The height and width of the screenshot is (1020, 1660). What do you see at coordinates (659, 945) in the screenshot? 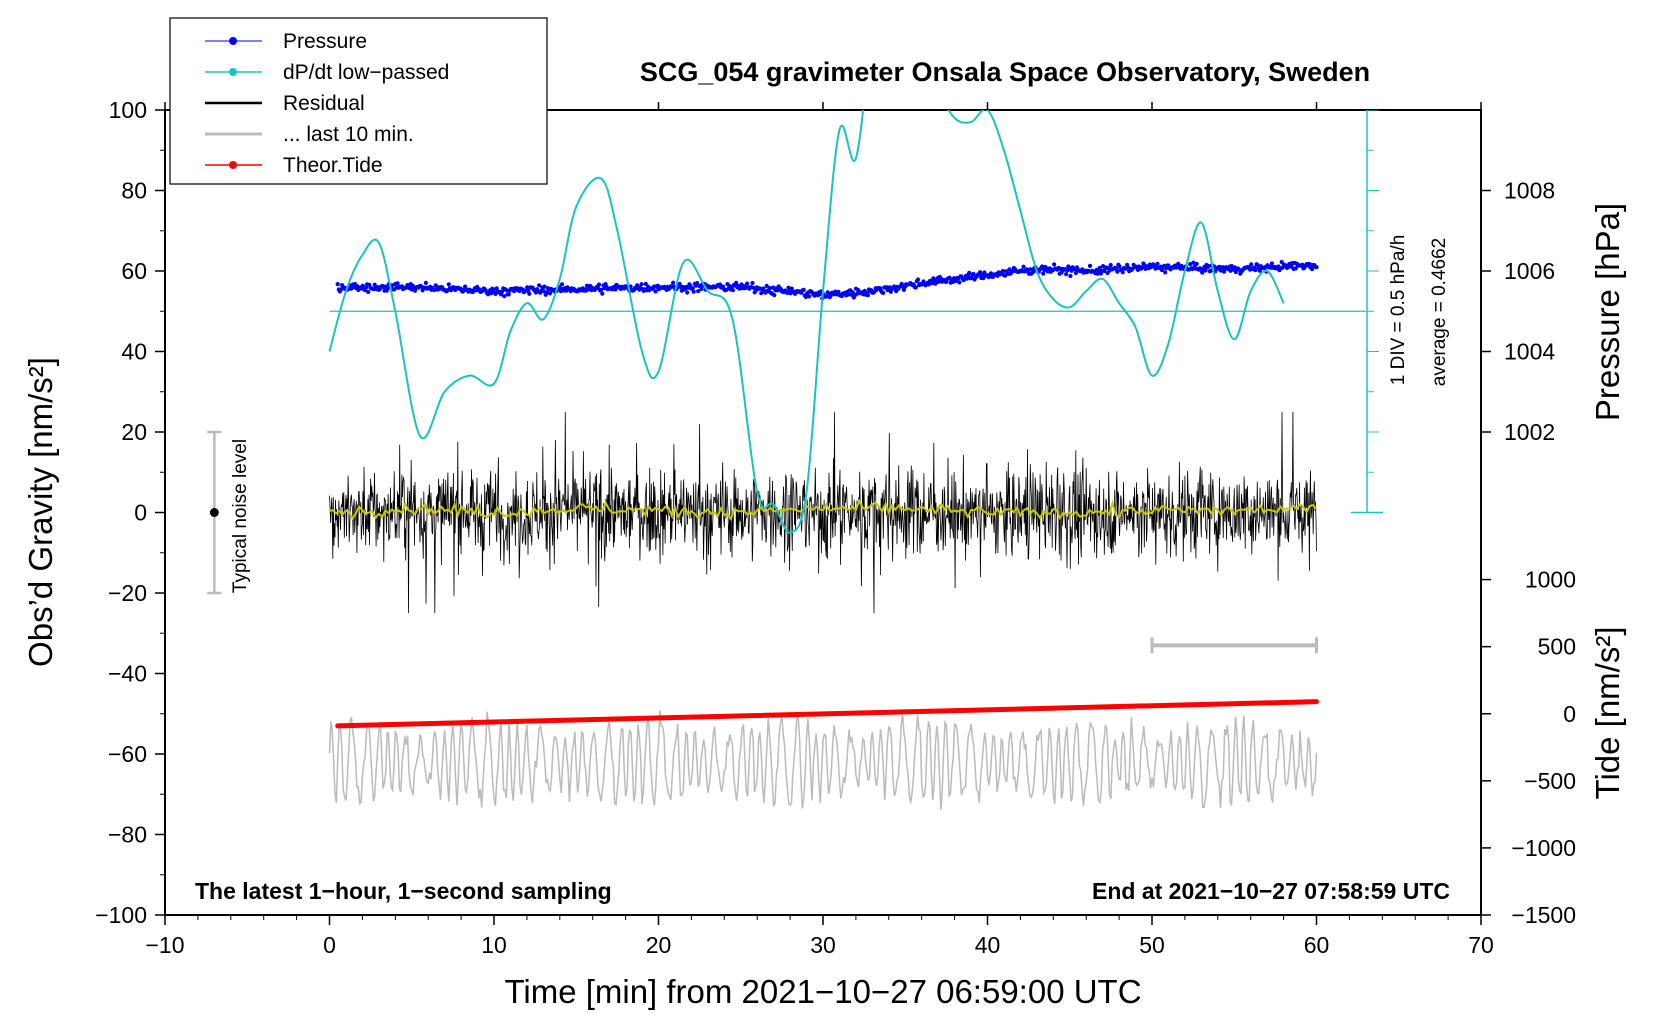
I see `x-tick-label: 20` at bounding box center [659, 945].